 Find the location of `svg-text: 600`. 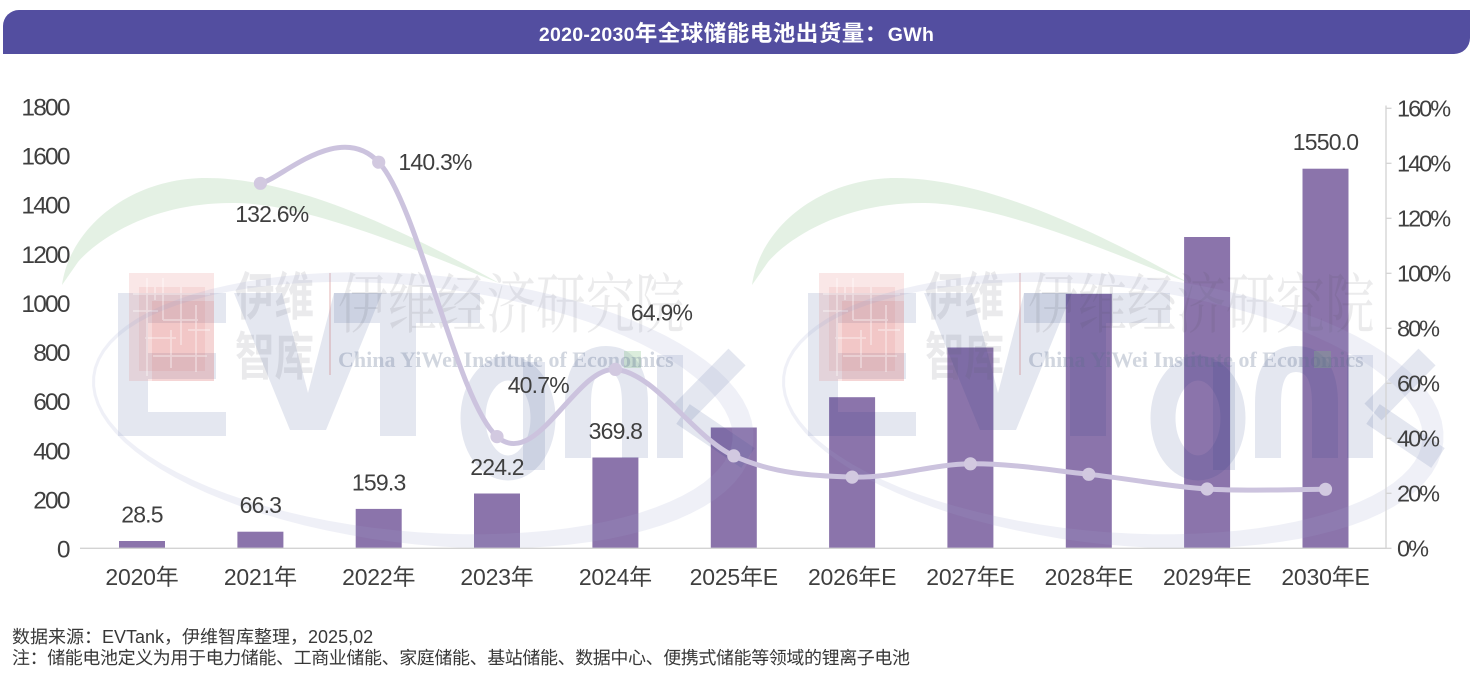

svg-text: 600 is located at coordinates (51, 400).